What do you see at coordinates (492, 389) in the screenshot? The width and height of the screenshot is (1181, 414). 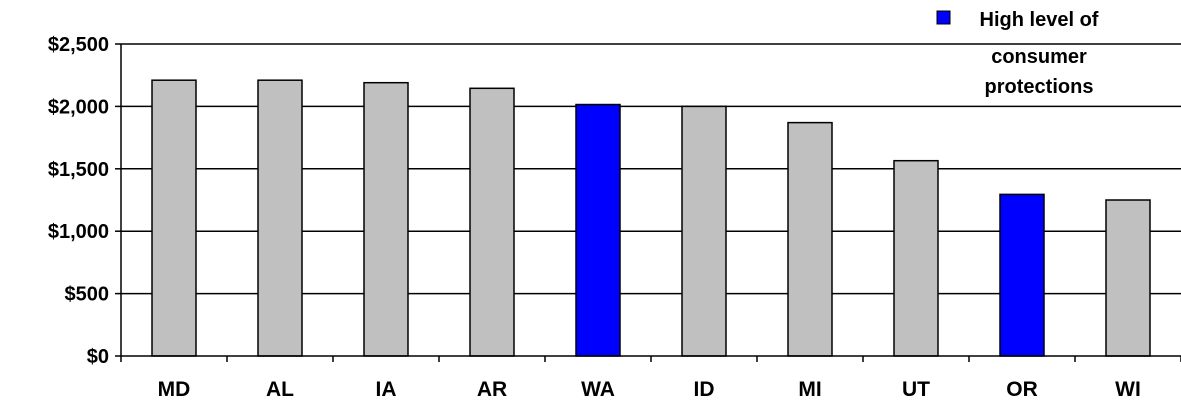 I see `x-tick-label: AR` at bounding box center [492, 389].